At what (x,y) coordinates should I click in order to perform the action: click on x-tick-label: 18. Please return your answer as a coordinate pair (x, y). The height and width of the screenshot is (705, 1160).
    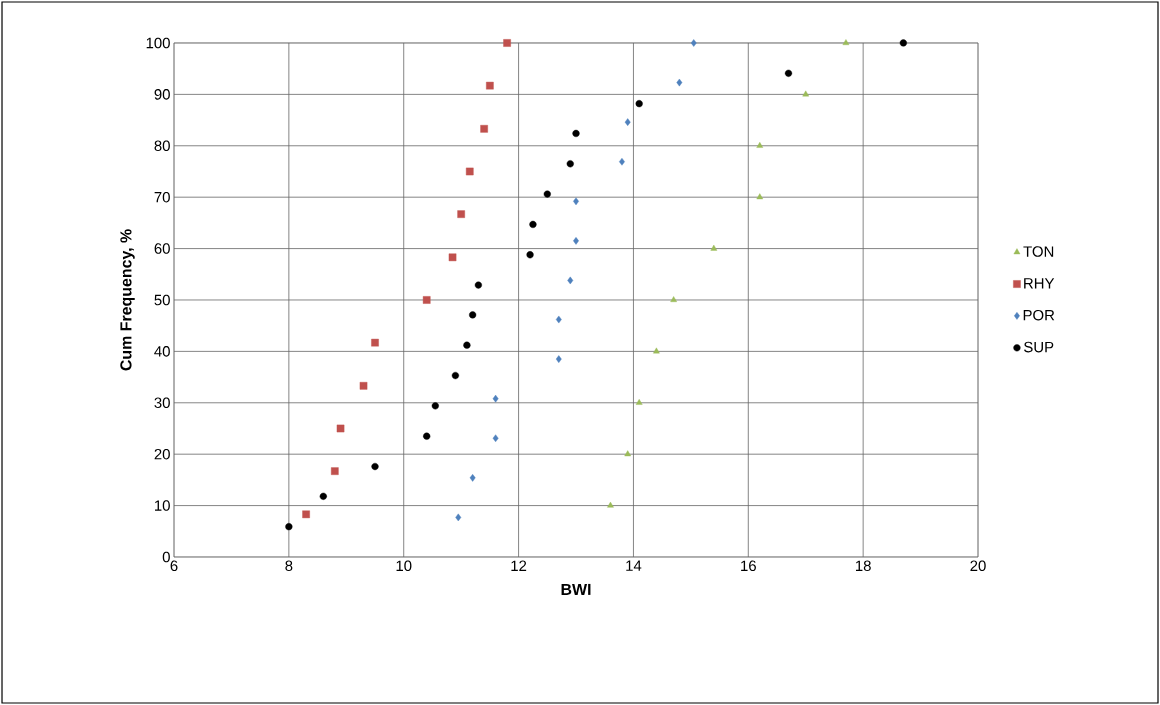
    Looking at the image, I should click on (863, 566).